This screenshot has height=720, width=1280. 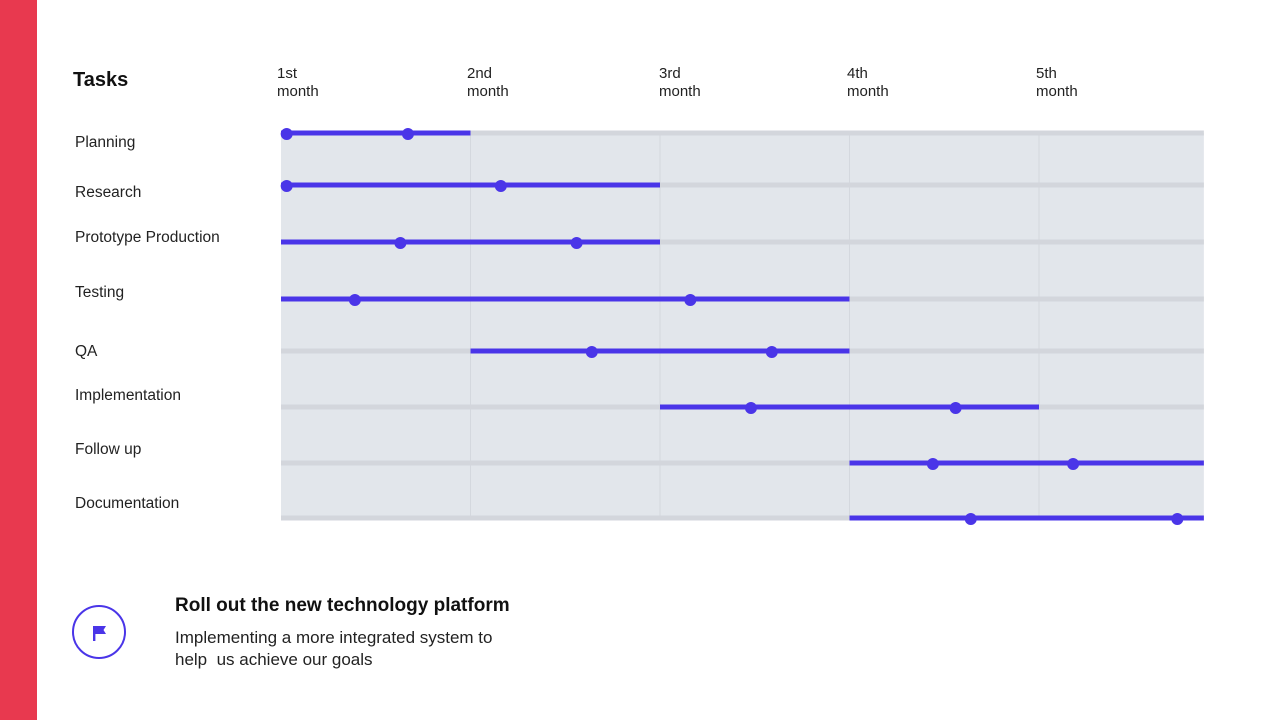 I want to click on goal-title: Roll out the new technology platform, so click(x=342, y=605).